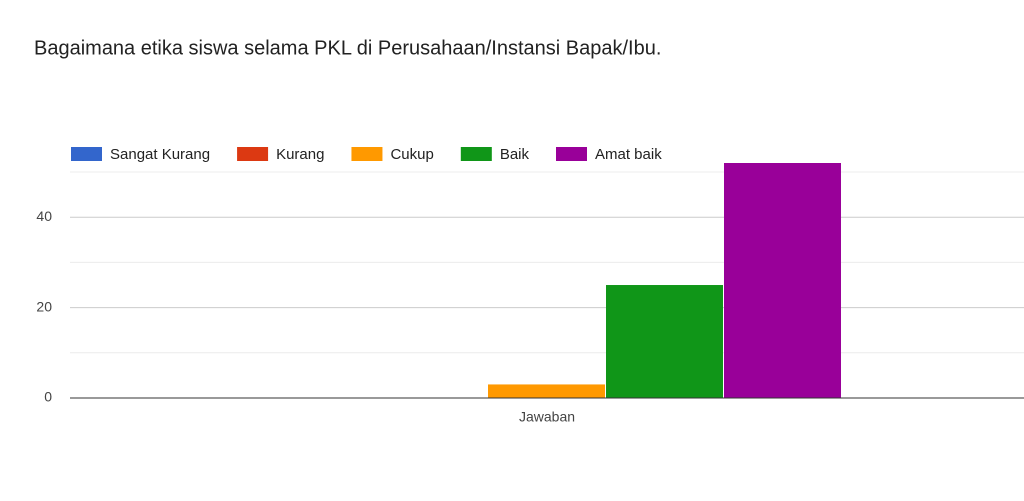  Describe the element at coordinates (44, 306) in the screenshot. I see `y-tick-label: 20` at that location.